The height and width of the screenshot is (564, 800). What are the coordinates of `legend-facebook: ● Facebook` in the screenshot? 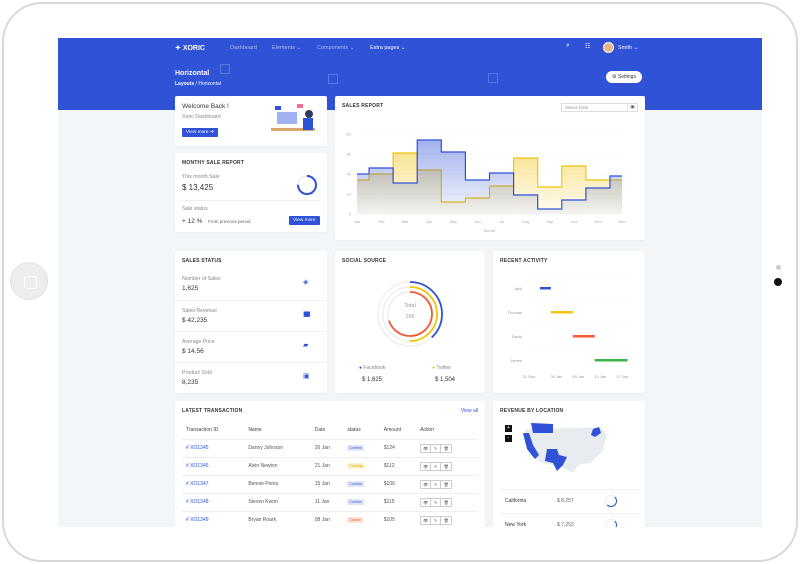 It's located at (372, 368).